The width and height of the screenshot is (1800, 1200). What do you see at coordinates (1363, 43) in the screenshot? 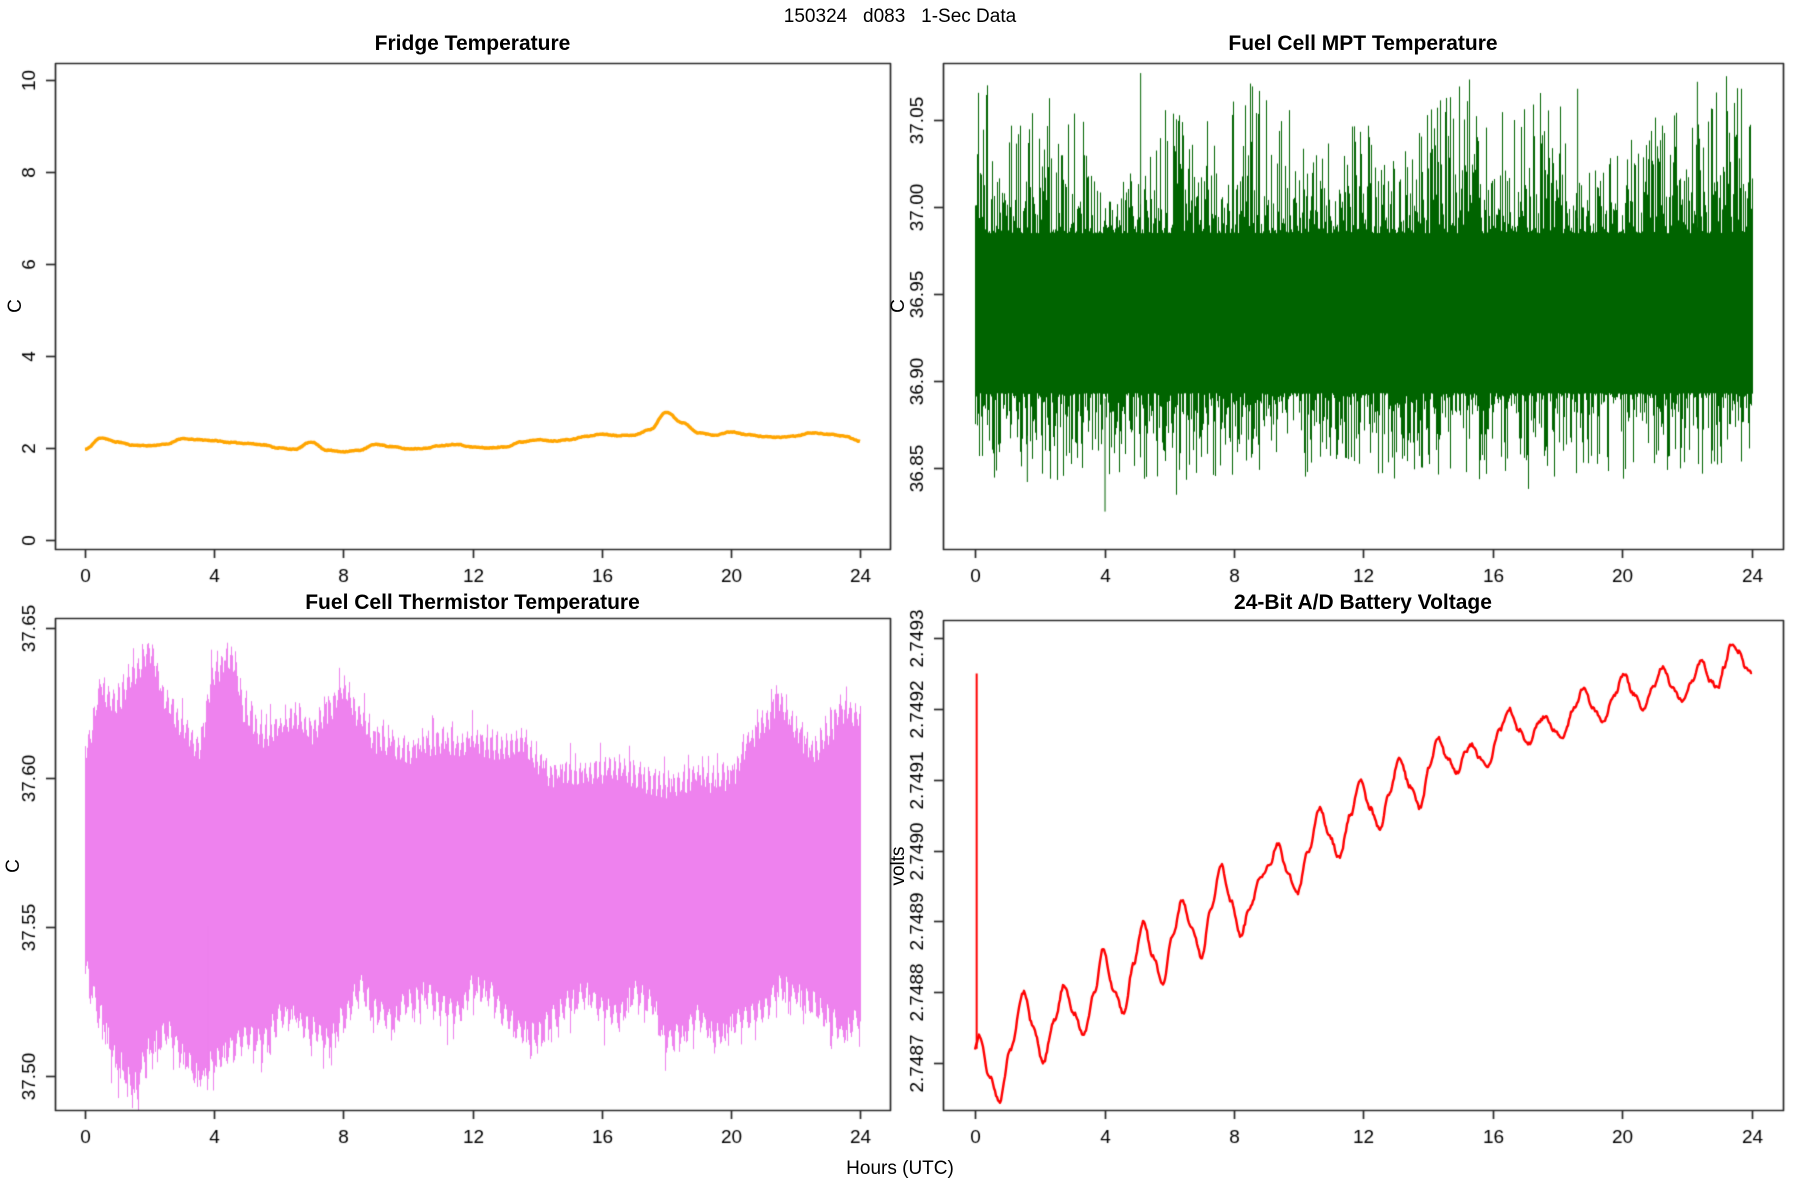
I see `panel-title-fuel-cell-mpt-temperature: Fuel Cell MPT Temperature` at bounding box center [1363, 43].